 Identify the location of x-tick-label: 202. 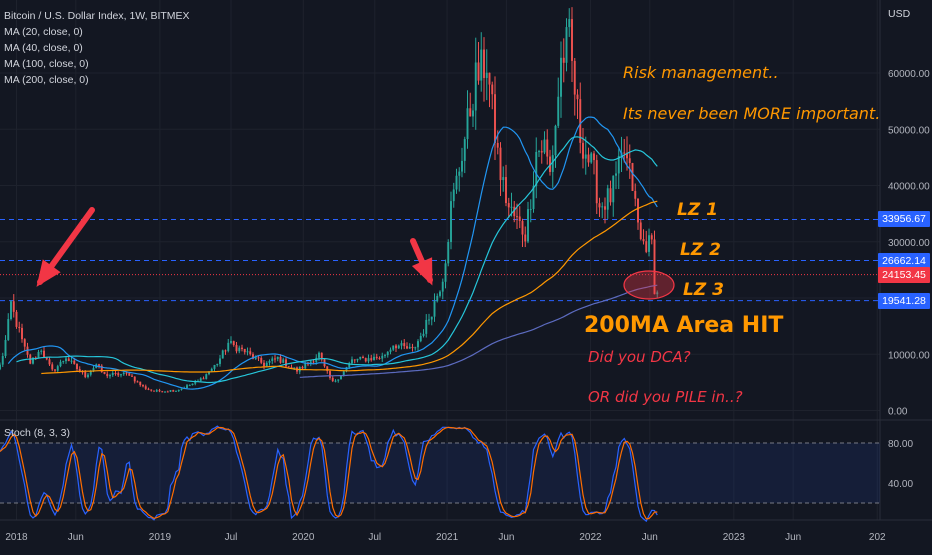
(877, 537).